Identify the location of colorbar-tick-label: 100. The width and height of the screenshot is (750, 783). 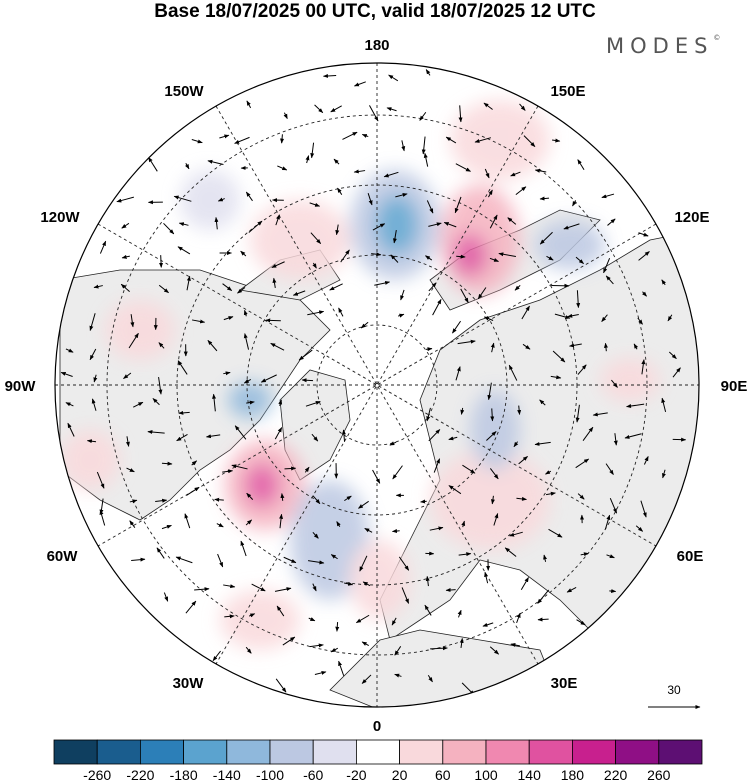
(486, 775).